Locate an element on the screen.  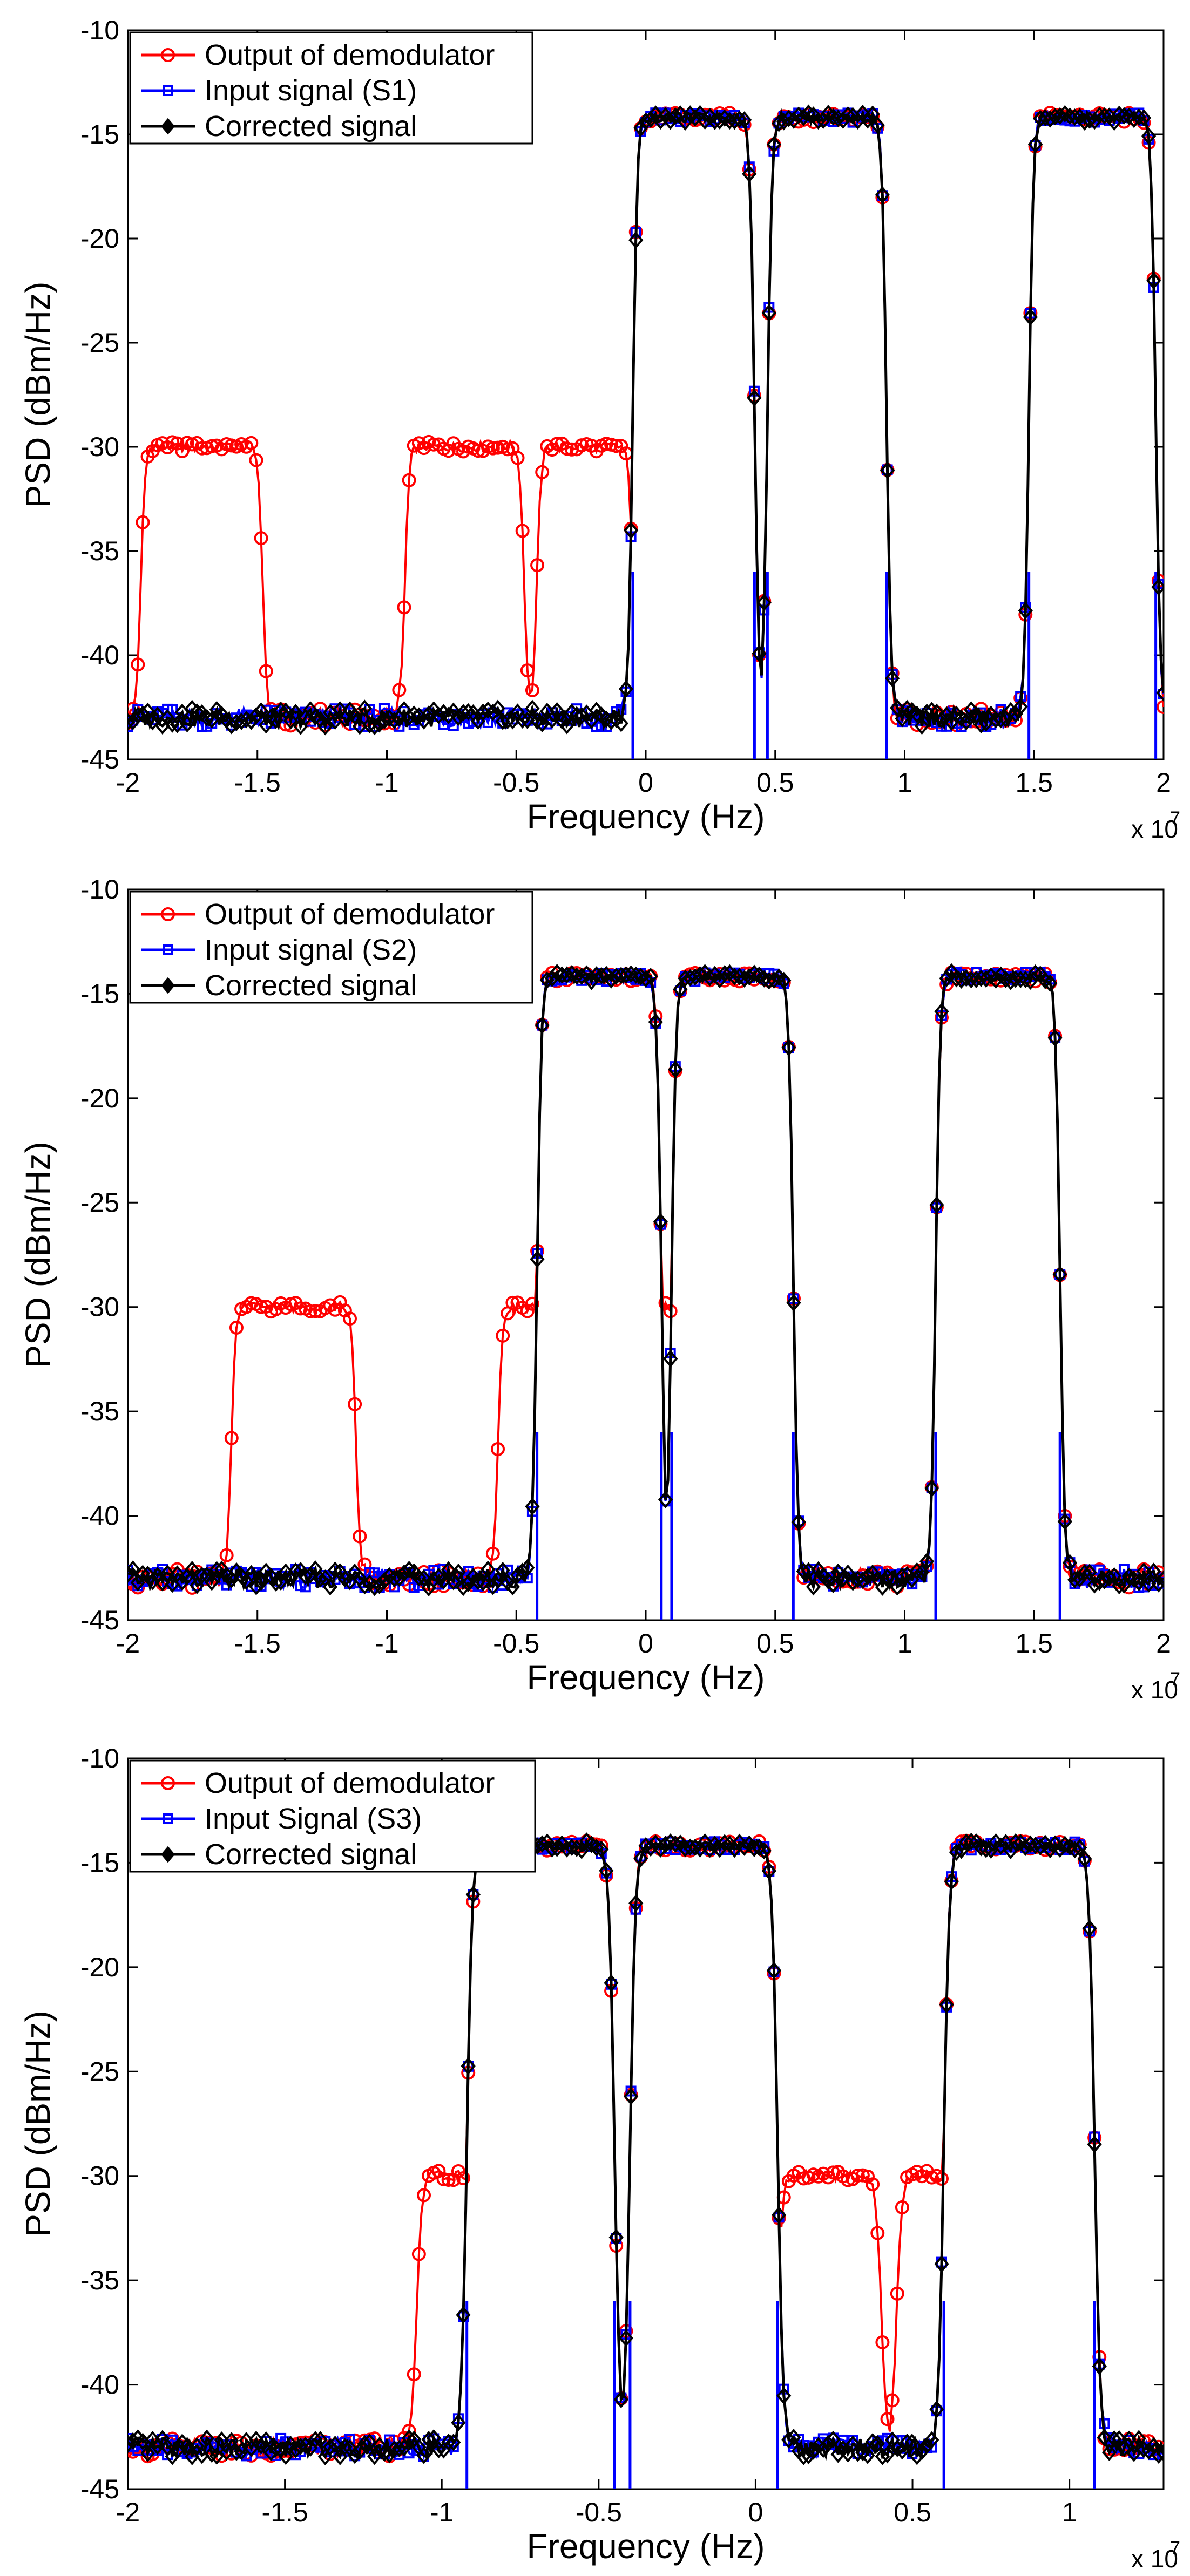
legend-box is located at coordinates (332, 1816).